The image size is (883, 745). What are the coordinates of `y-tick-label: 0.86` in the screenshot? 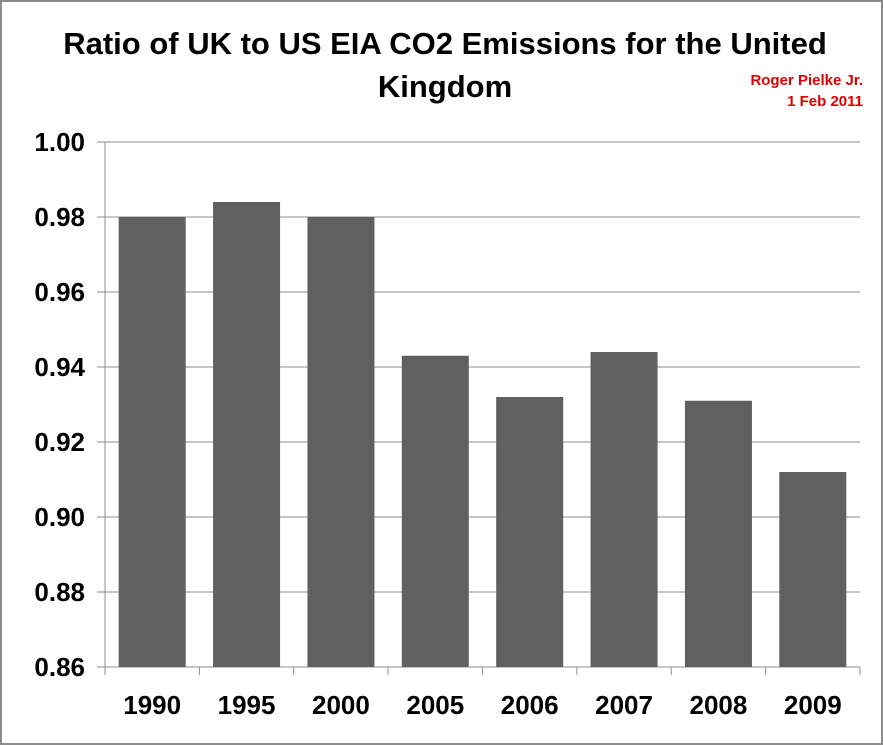 It's located at (59, 667).